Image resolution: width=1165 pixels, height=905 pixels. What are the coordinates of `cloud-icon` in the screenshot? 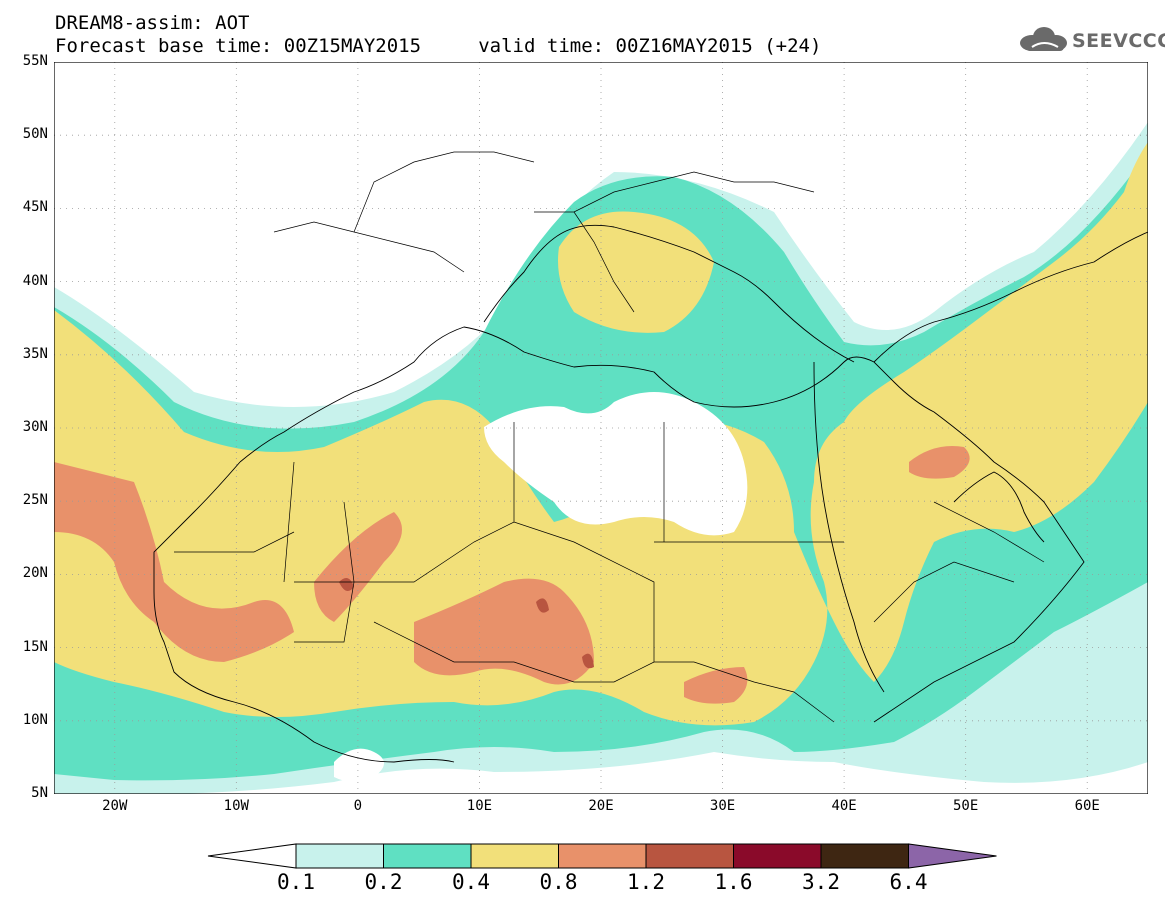 It's located at (1043, 39).